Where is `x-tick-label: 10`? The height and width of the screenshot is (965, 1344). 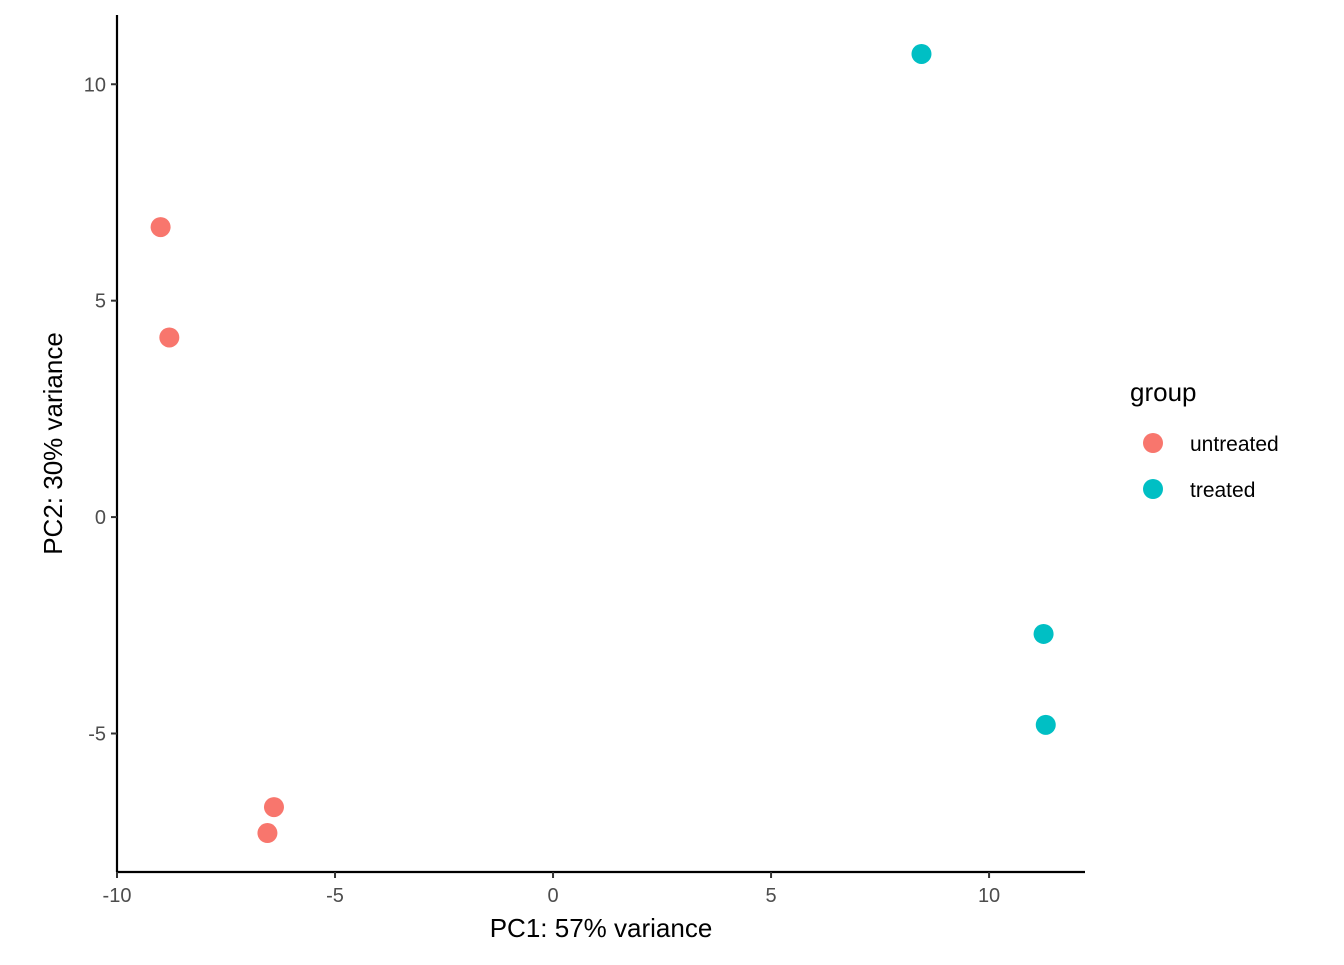 x-tick-label: 10 is located at coordinates (989, 896).